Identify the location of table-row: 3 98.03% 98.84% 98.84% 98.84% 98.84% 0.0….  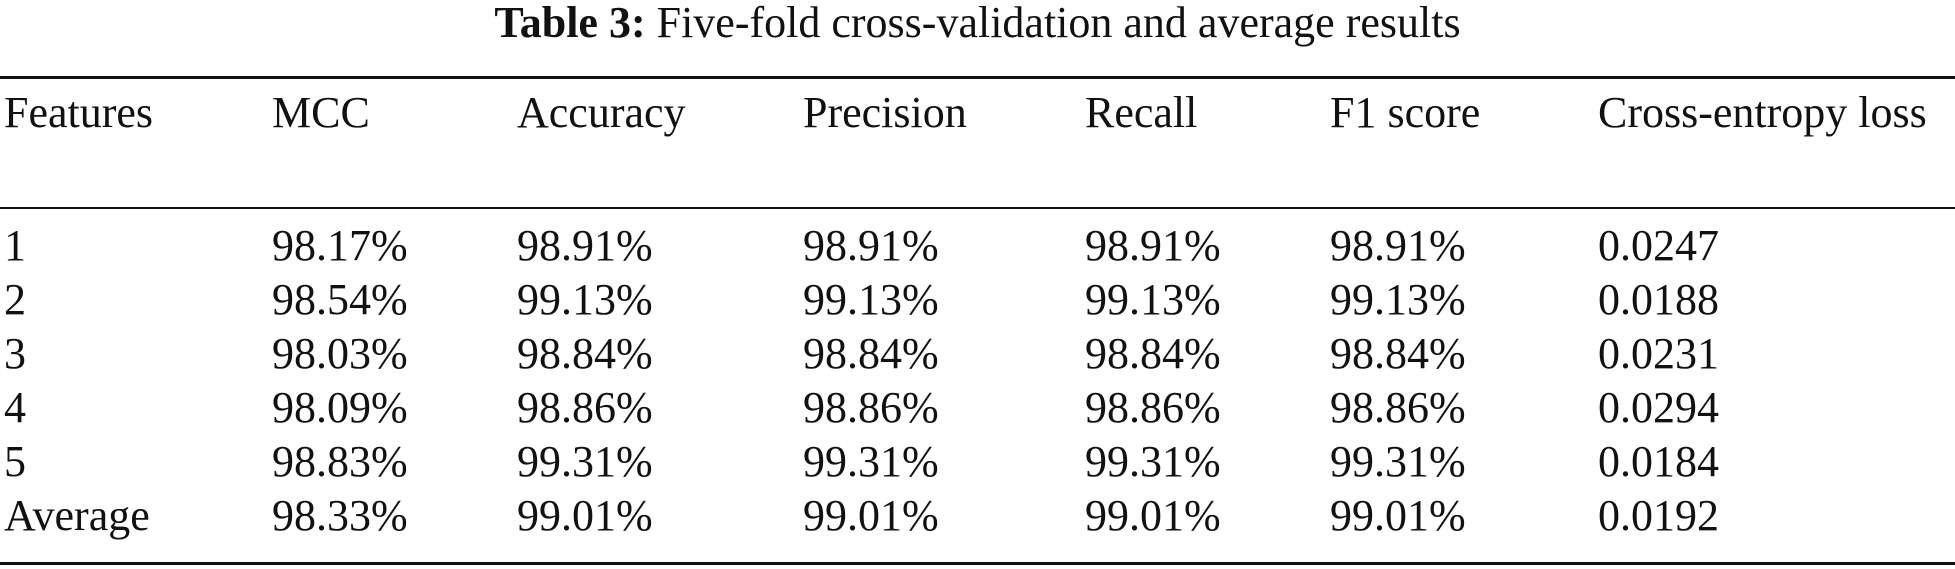
(977, 354).